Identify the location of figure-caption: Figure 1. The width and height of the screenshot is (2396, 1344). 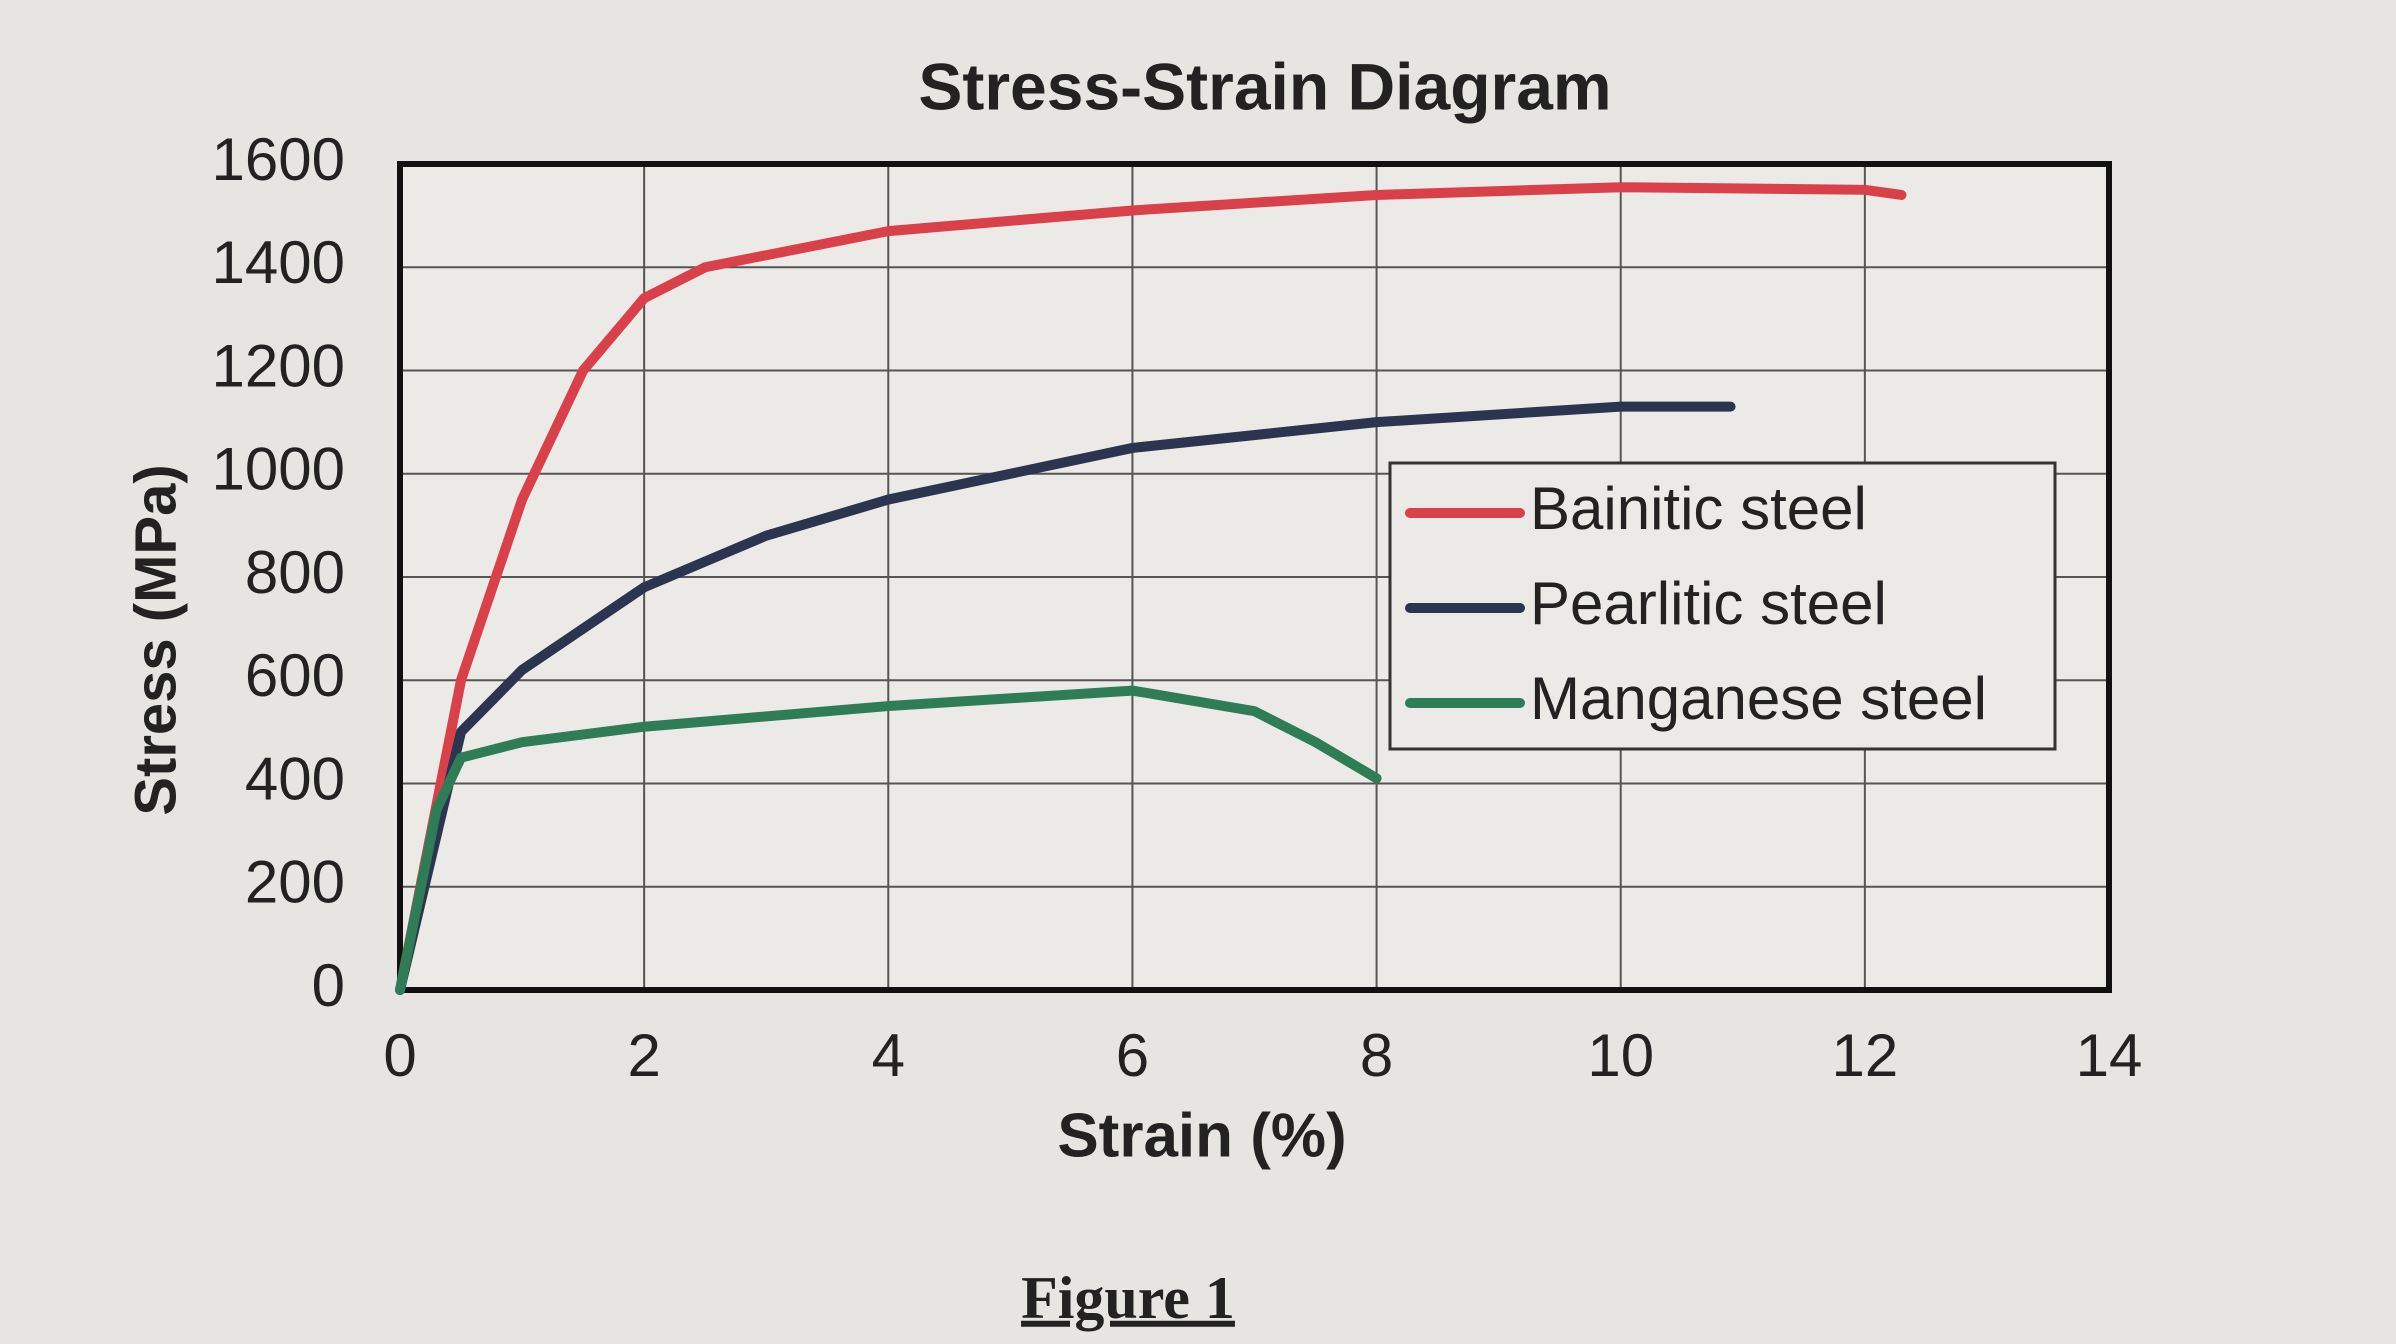
(1128, 1298).